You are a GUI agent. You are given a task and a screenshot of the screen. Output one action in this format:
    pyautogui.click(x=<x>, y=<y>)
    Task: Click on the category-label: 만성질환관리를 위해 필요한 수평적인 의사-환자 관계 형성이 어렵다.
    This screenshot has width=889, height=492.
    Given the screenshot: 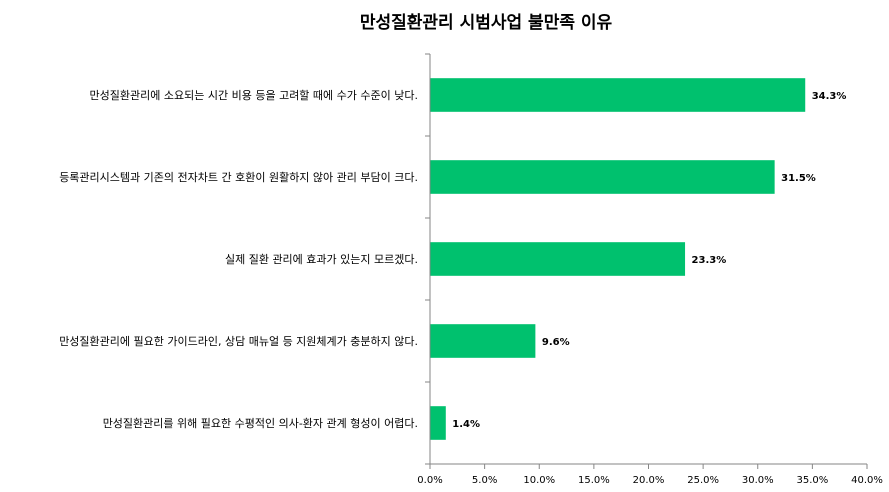 What is the action you would take?
    pyautogui.click(x=260, y=423)
    